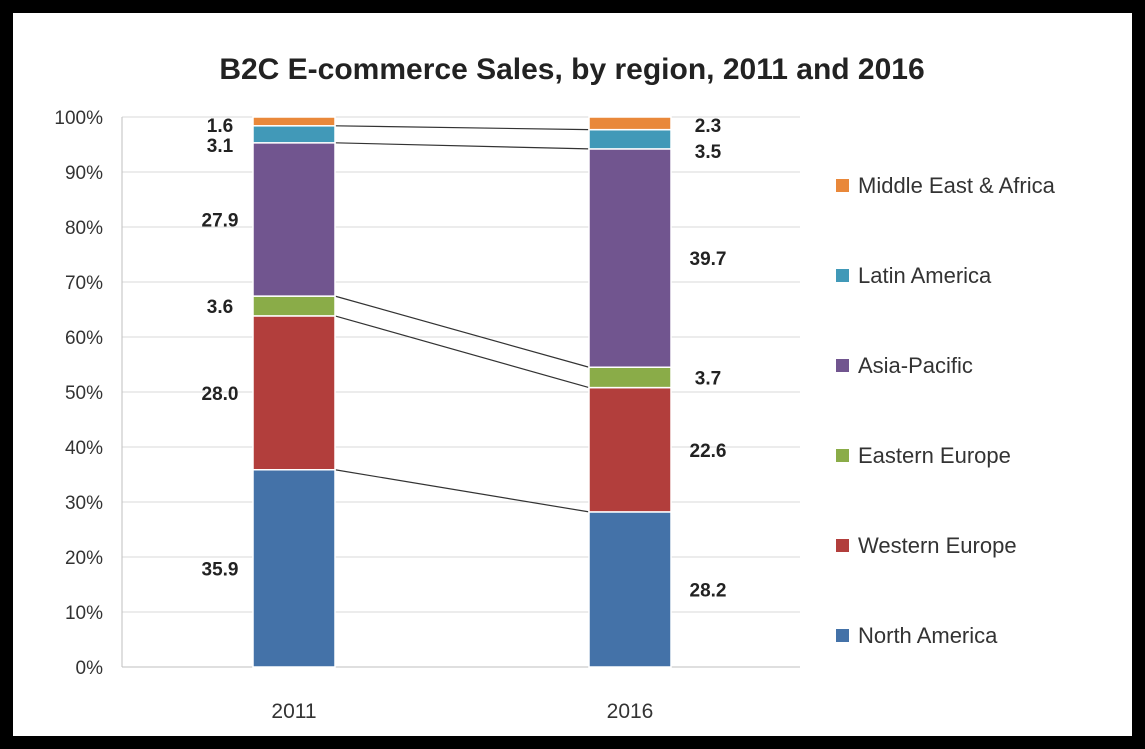 The image size is (1145, 749). I want to click on legend-label: Latin America, so click(925, 275).